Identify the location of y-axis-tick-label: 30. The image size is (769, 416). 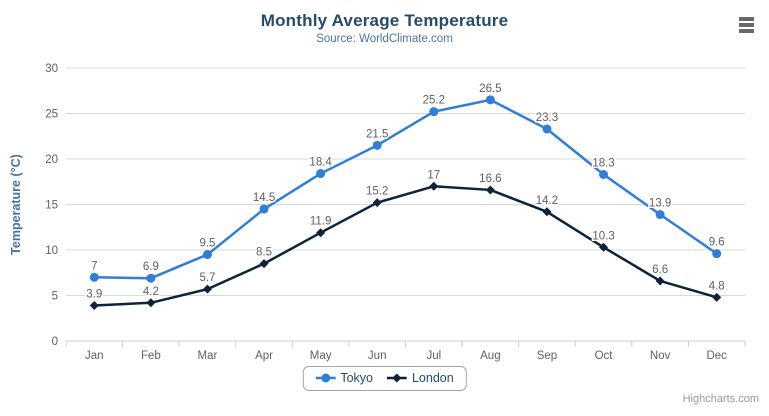
(51, 69).